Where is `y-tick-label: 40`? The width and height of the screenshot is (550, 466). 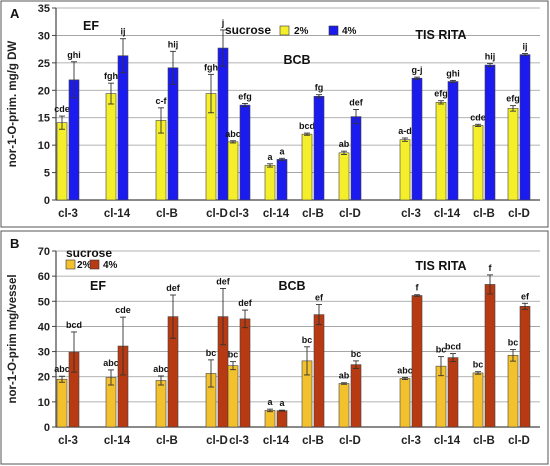 y-tick-label: 40 is located at coordinates (44, 327).